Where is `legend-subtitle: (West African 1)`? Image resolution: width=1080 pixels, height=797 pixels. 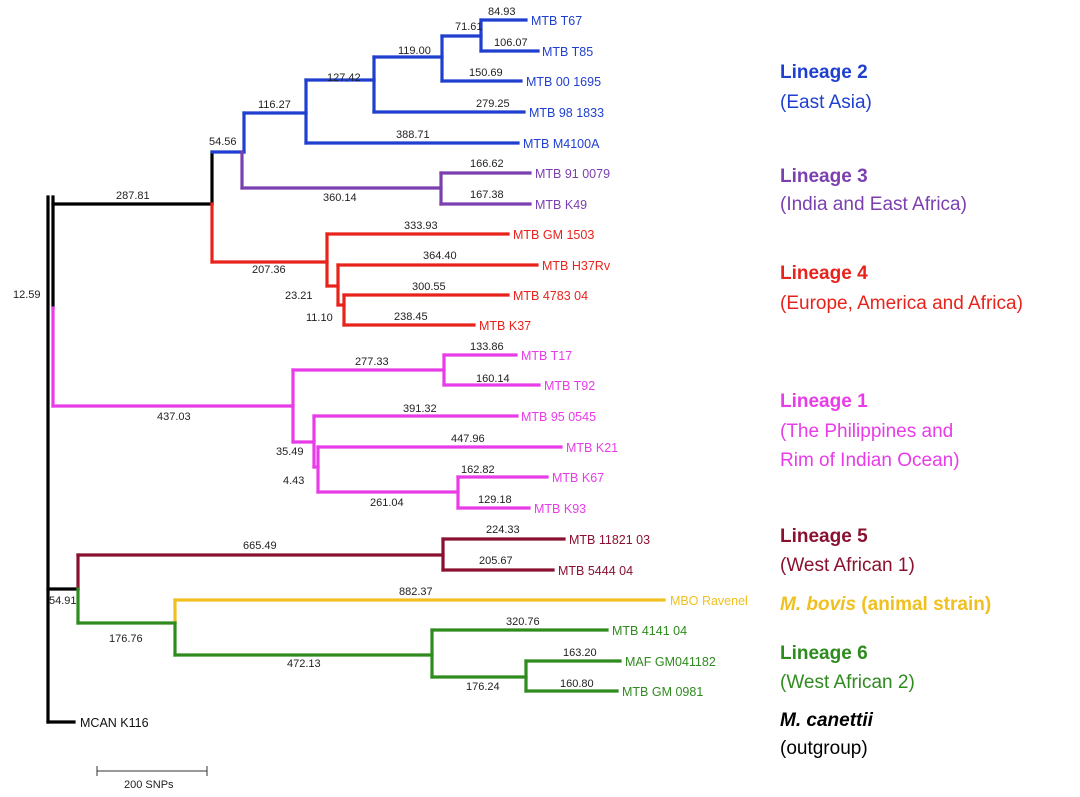 legend-subtitle: (West African 1) is located at coordinates (847, 565).